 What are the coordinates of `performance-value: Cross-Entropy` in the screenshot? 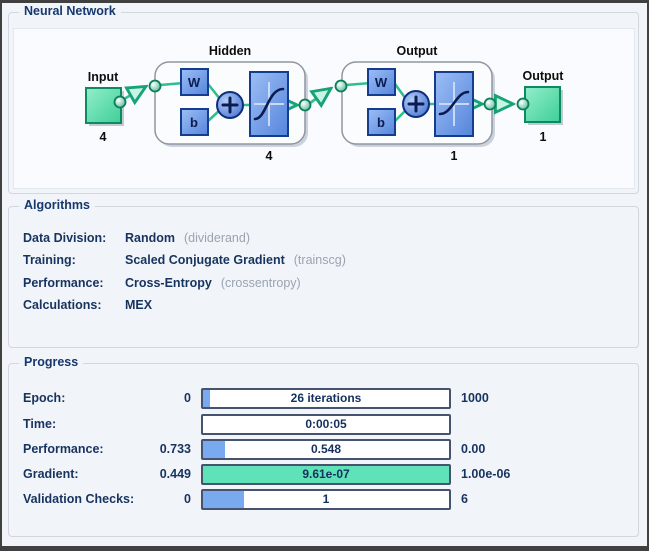 It's located at (168, 282).